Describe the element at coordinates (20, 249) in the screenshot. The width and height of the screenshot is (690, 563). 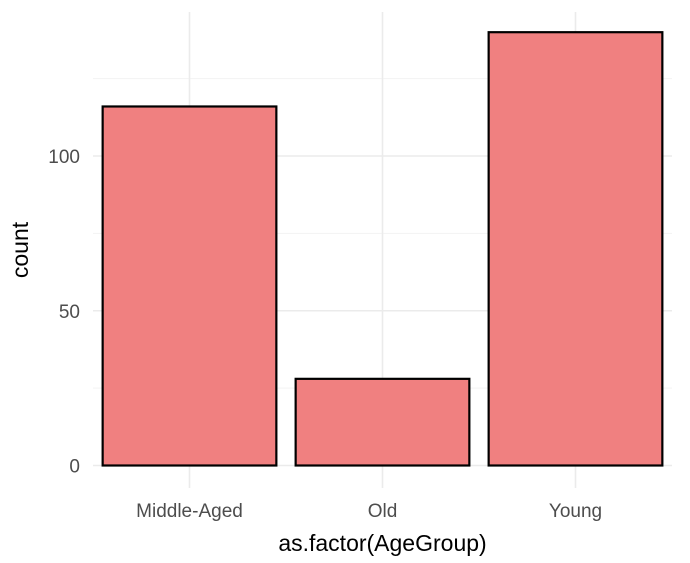
I see `y-axis-title: count` at that location.